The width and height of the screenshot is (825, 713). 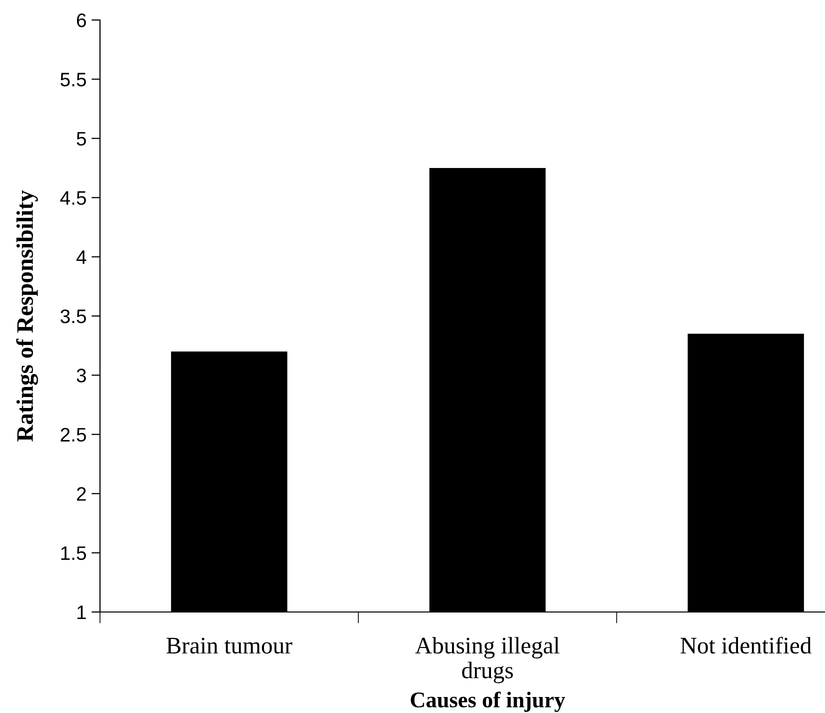 What do you see at coordinates (73, 435) in the screenshot?
I see `y-tick-label: 2.5` at bounding box center [73, 435].